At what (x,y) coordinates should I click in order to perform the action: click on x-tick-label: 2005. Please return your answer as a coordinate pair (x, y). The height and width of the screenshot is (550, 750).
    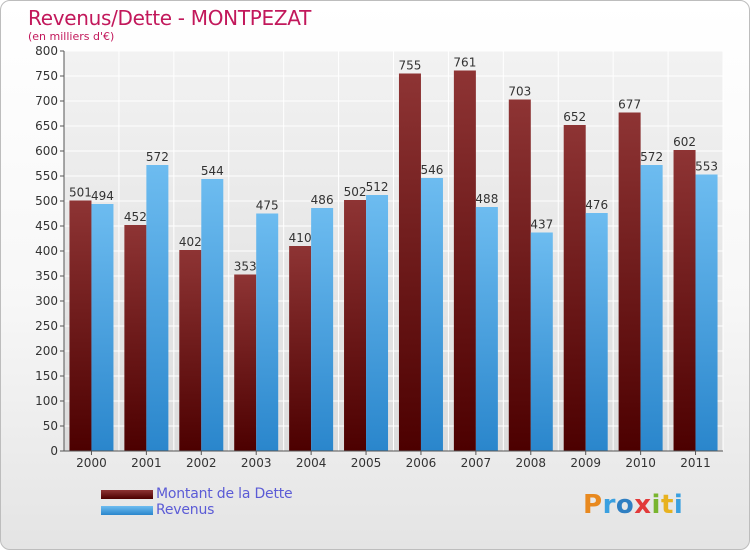
    Looking at the image, I should click on (366, 463).